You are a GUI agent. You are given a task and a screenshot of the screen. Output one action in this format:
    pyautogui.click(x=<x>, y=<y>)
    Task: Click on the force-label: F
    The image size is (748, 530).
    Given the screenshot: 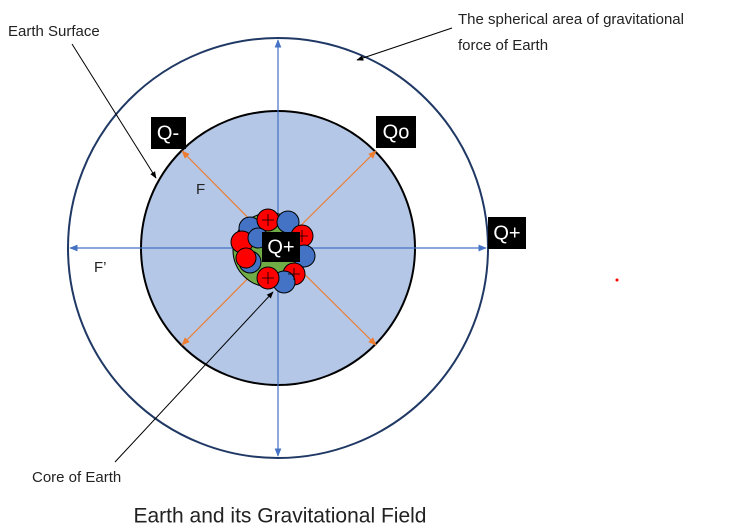 What is the action you would take?
    pyautogui.click(x=200, y=189)
    